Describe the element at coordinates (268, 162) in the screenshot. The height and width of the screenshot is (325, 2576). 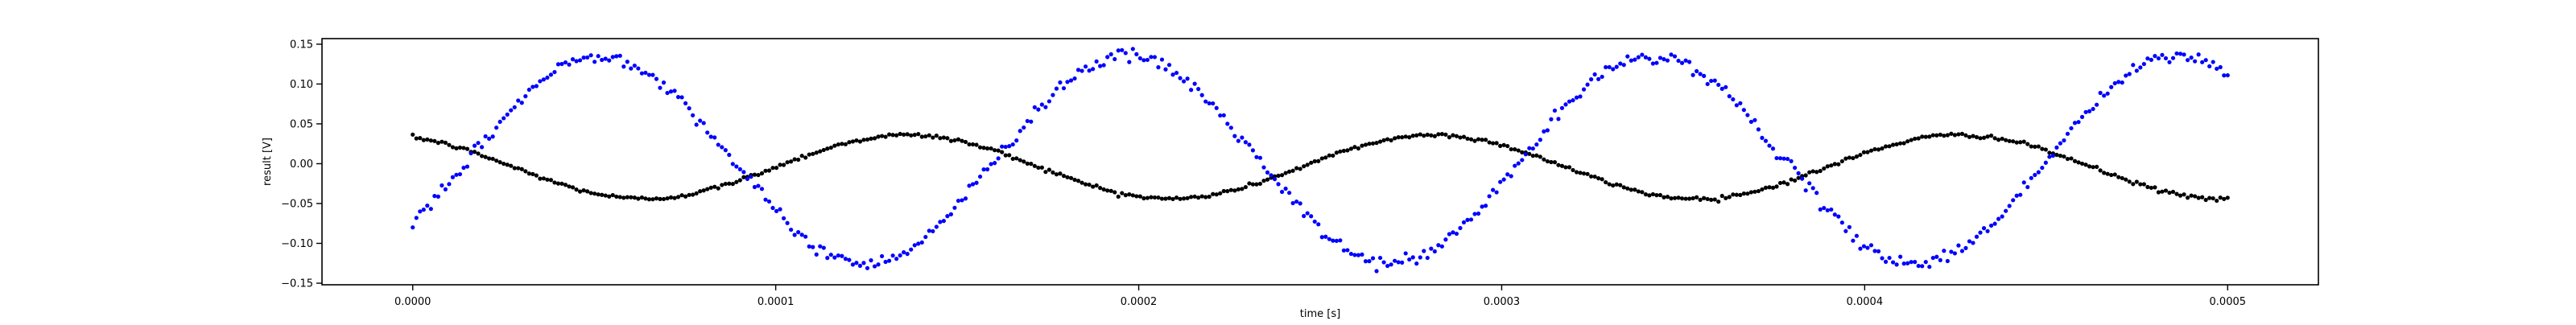
I see `y-axis-label: result [V]` at that location.